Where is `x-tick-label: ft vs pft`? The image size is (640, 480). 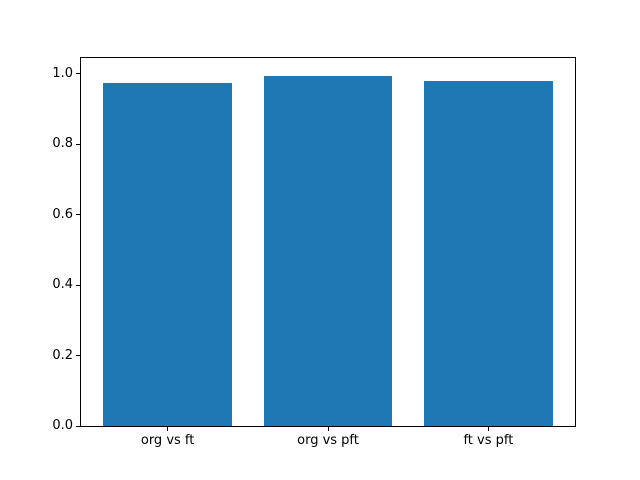 x-tick-label: ft vs pft is located at coordinates (488, 440).